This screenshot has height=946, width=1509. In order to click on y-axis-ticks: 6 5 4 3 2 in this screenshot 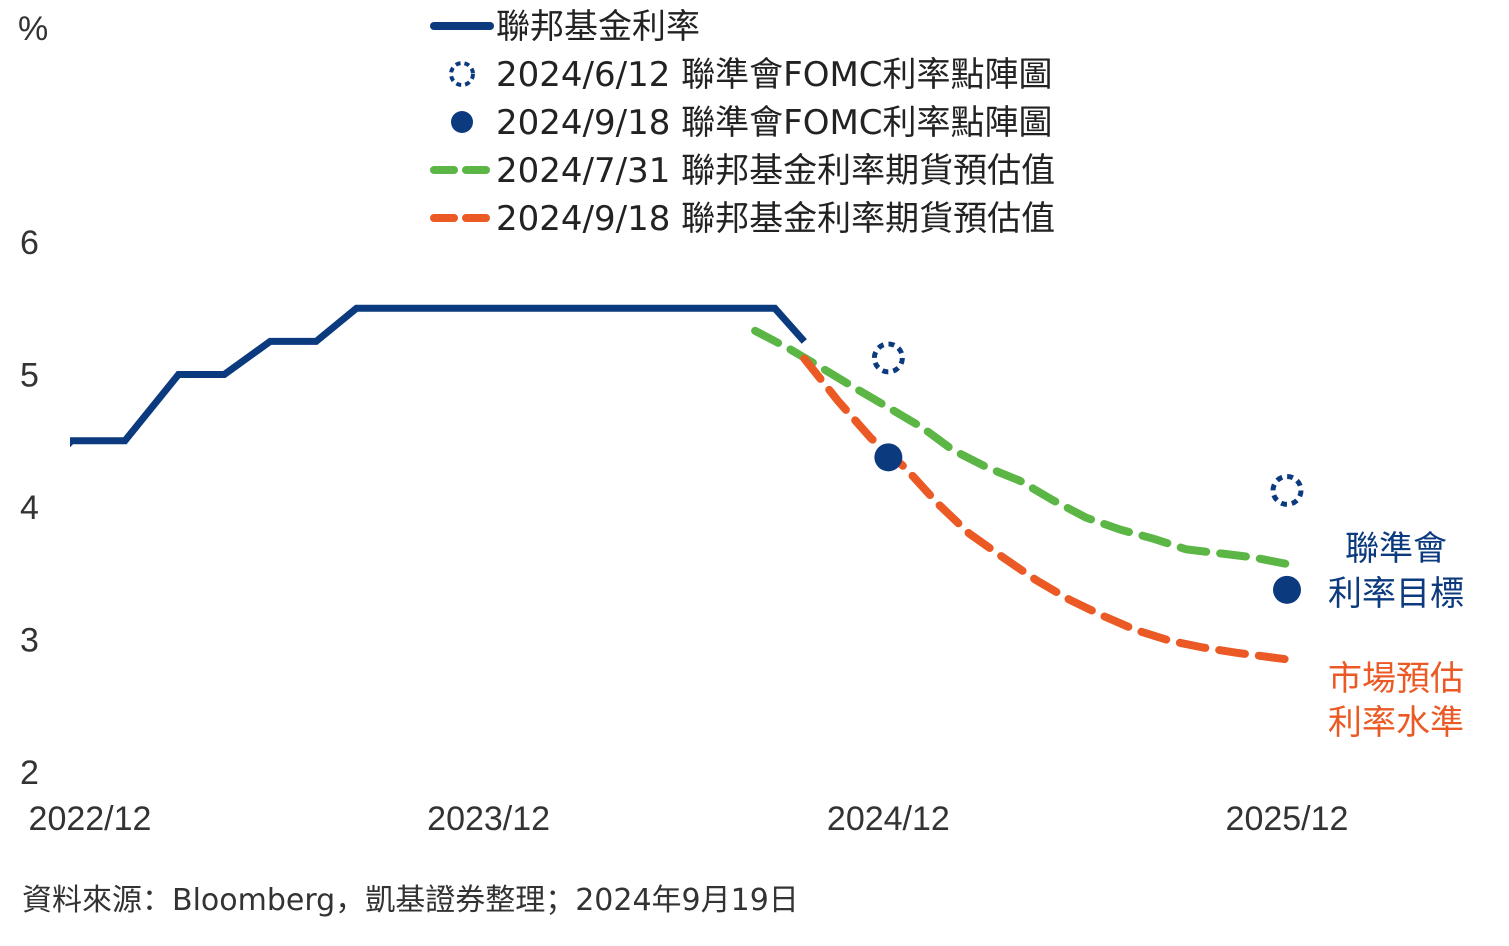, I will do `click(29, 508)`.